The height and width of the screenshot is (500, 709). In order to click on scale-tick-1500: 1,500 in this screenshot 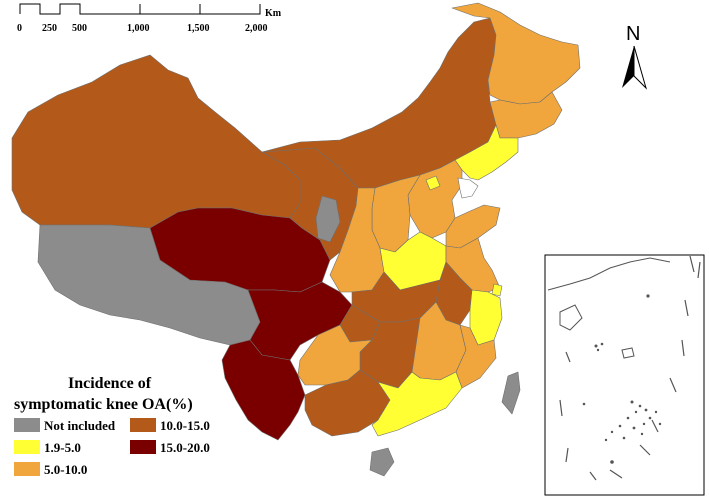, I will do `click(198, 28)`.